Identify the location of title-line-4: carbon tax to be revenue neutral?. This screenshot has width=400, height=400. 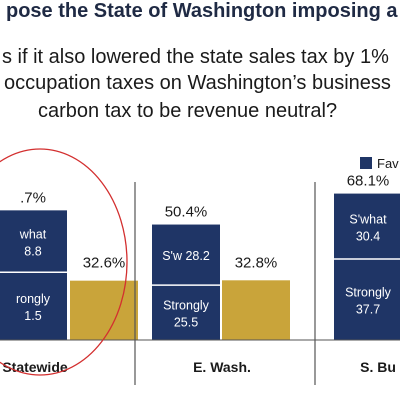
(188, 111).